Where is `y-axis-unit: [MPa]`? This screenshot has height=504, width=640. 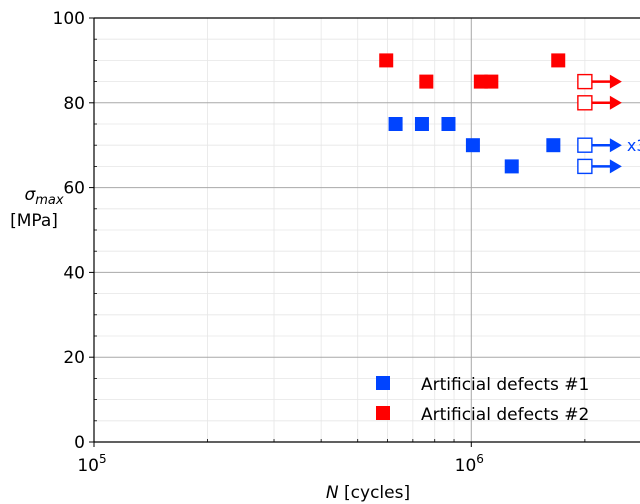
y-axis-unit: [MPa] is located at coordinates (34, 221).